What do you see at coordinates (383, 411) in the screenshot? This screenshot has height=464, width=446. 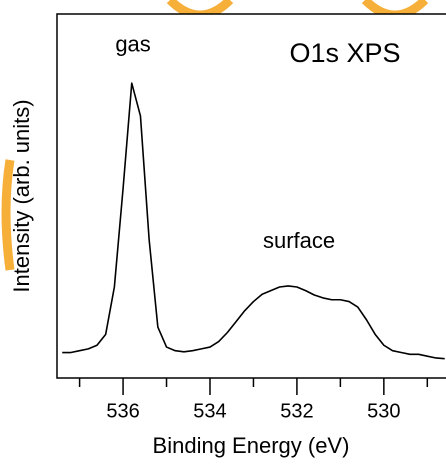 I see `x-tick-label: 530` at bounding box center [383, 411].